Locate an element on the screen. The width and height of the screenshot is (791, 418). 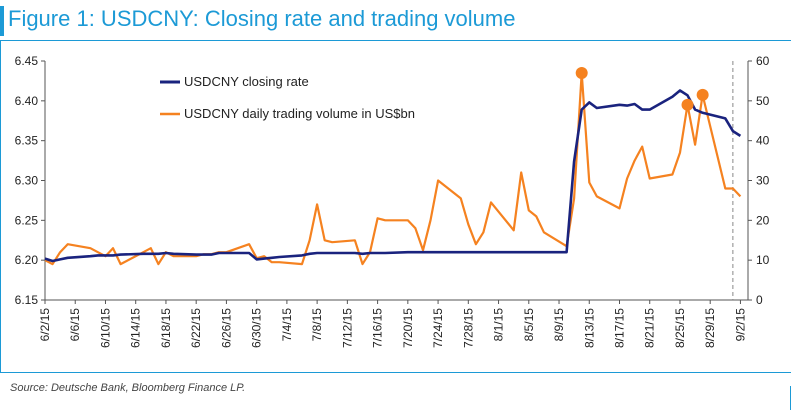
x-tick-label: 7/8/15 is located at coordinates (317, 325).